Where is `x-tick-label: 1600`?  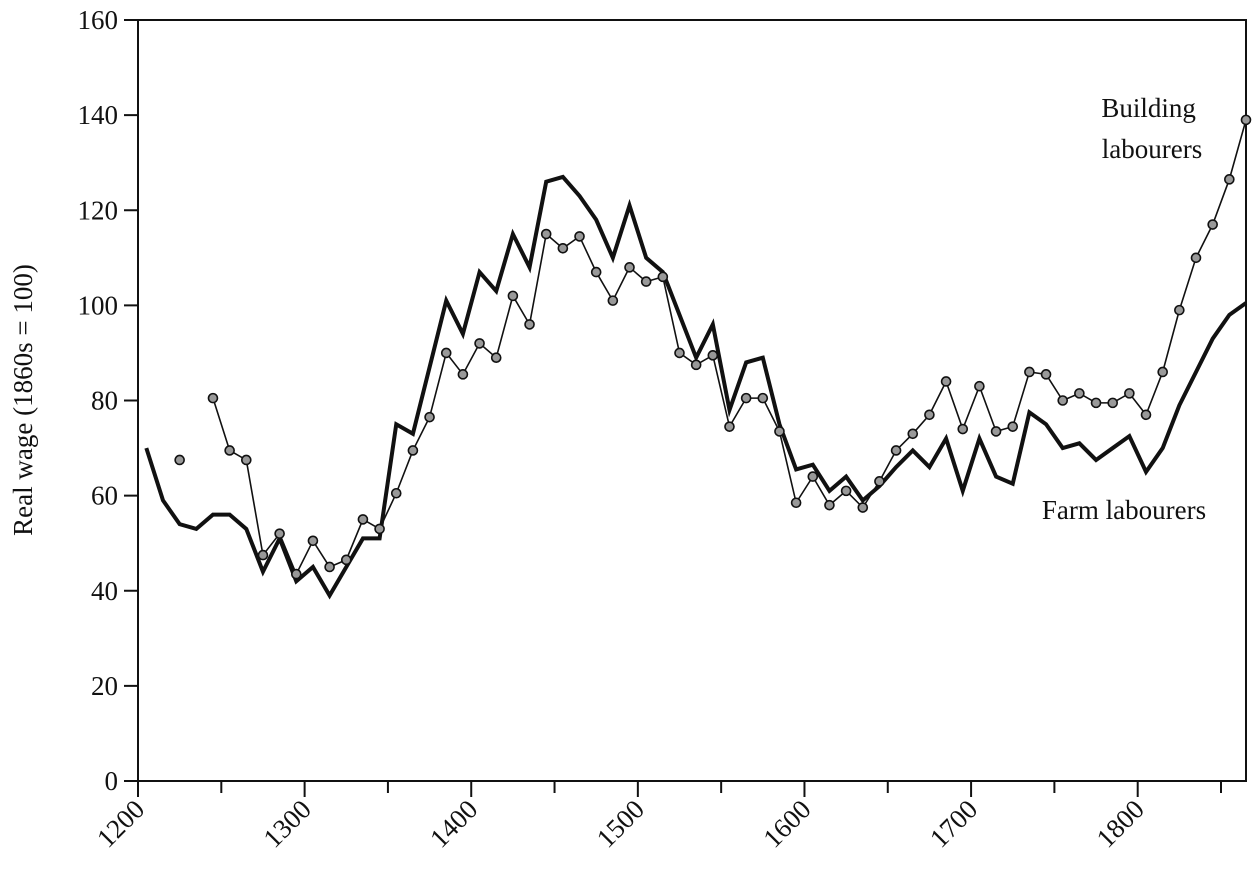
x-tick-label: 1600 is located at coordinates (786, 823).